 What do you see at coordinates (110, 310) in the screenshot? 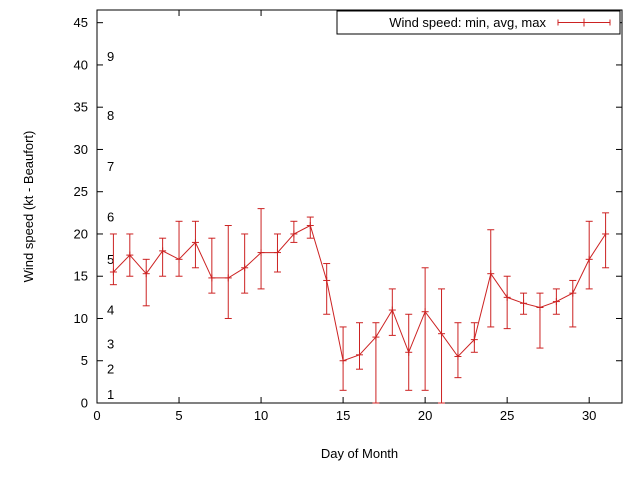
I see `beaufort-label: 4` at bounding box center [110, 310].